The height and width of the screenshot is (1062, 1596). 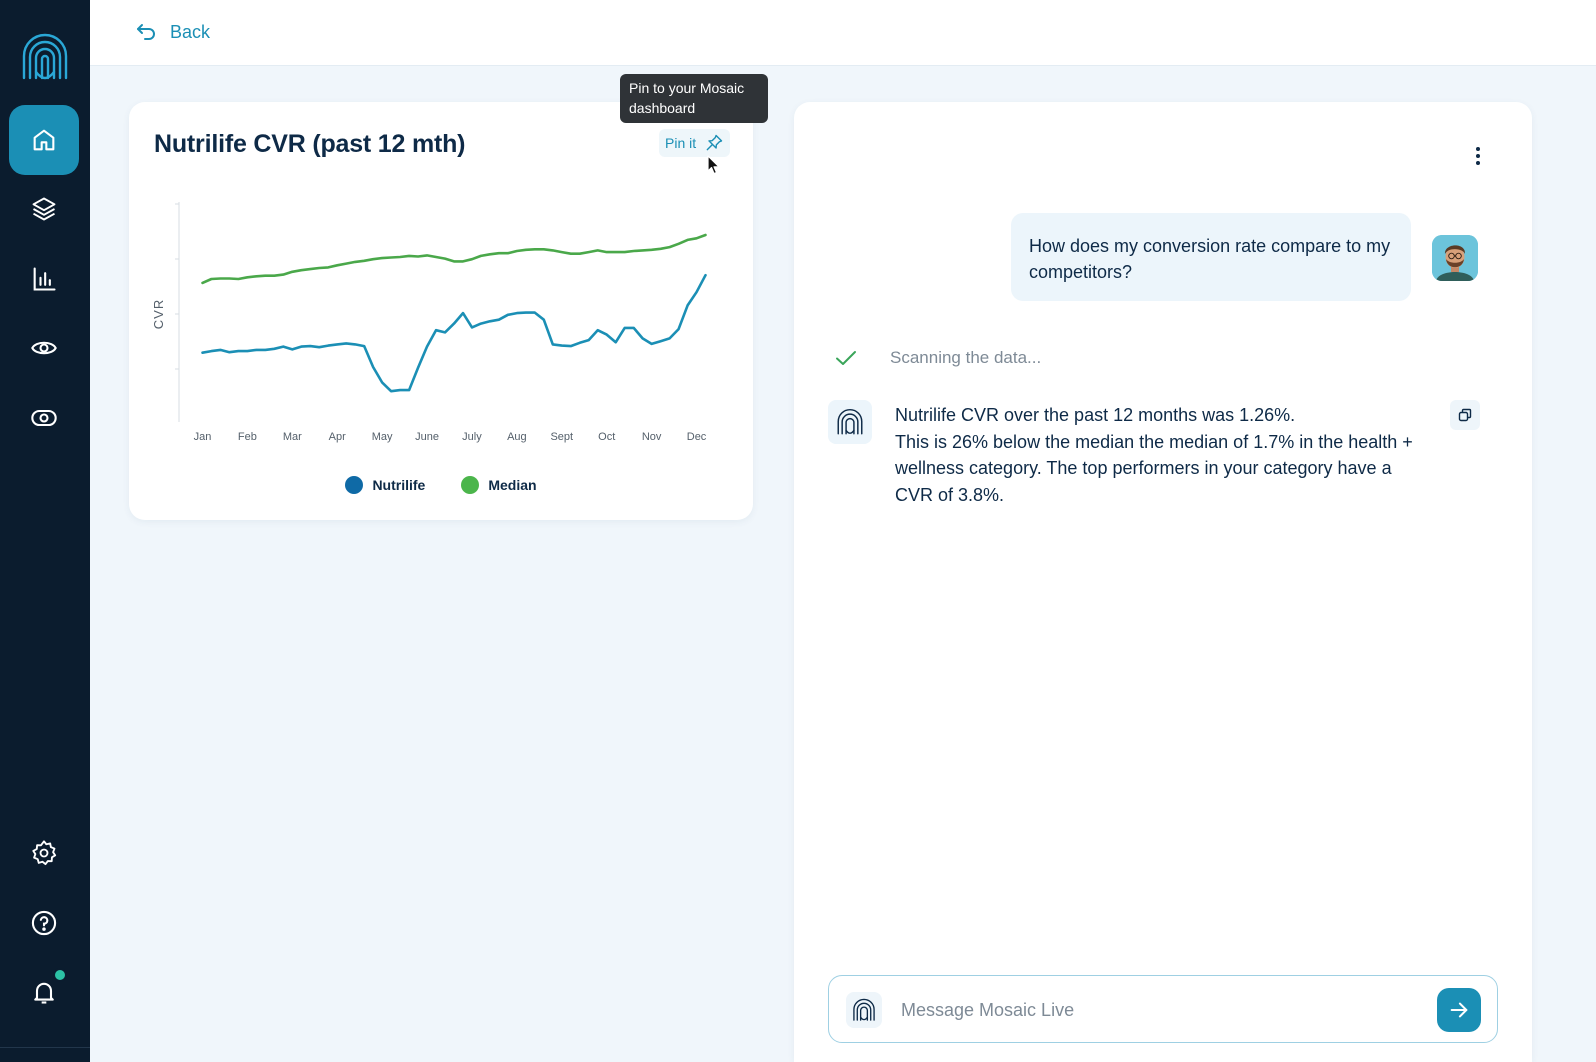 I want to click on bell-icon, so click(x=44, y=993).